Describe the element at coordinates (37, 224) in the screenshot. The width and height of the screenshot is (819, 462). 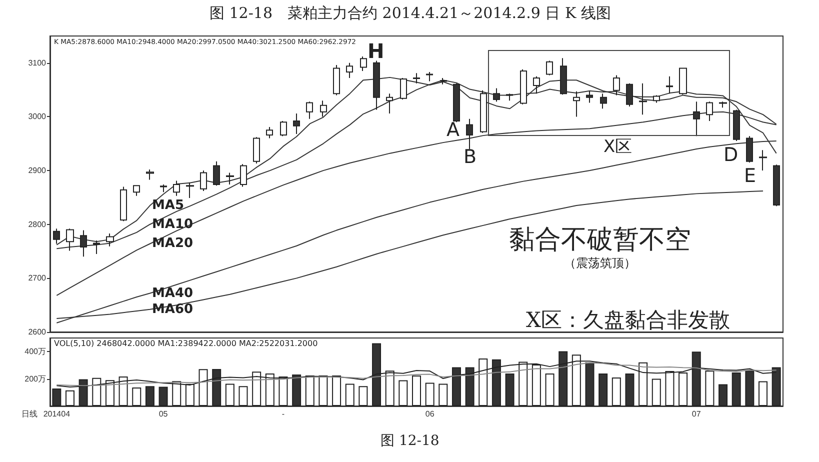
I see `y-tick-label: 2800` at that location.